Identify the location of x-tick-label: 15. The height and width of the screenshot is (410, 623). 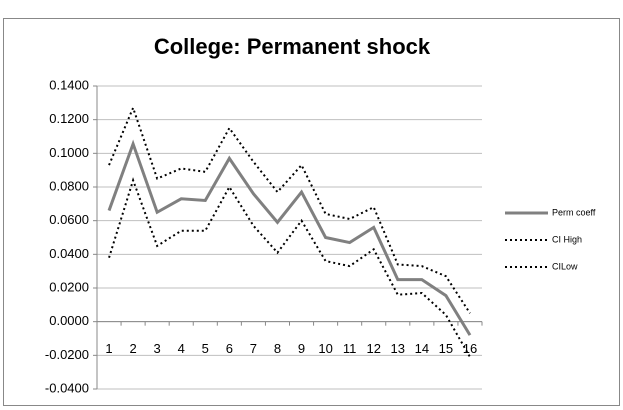
(446, 348).